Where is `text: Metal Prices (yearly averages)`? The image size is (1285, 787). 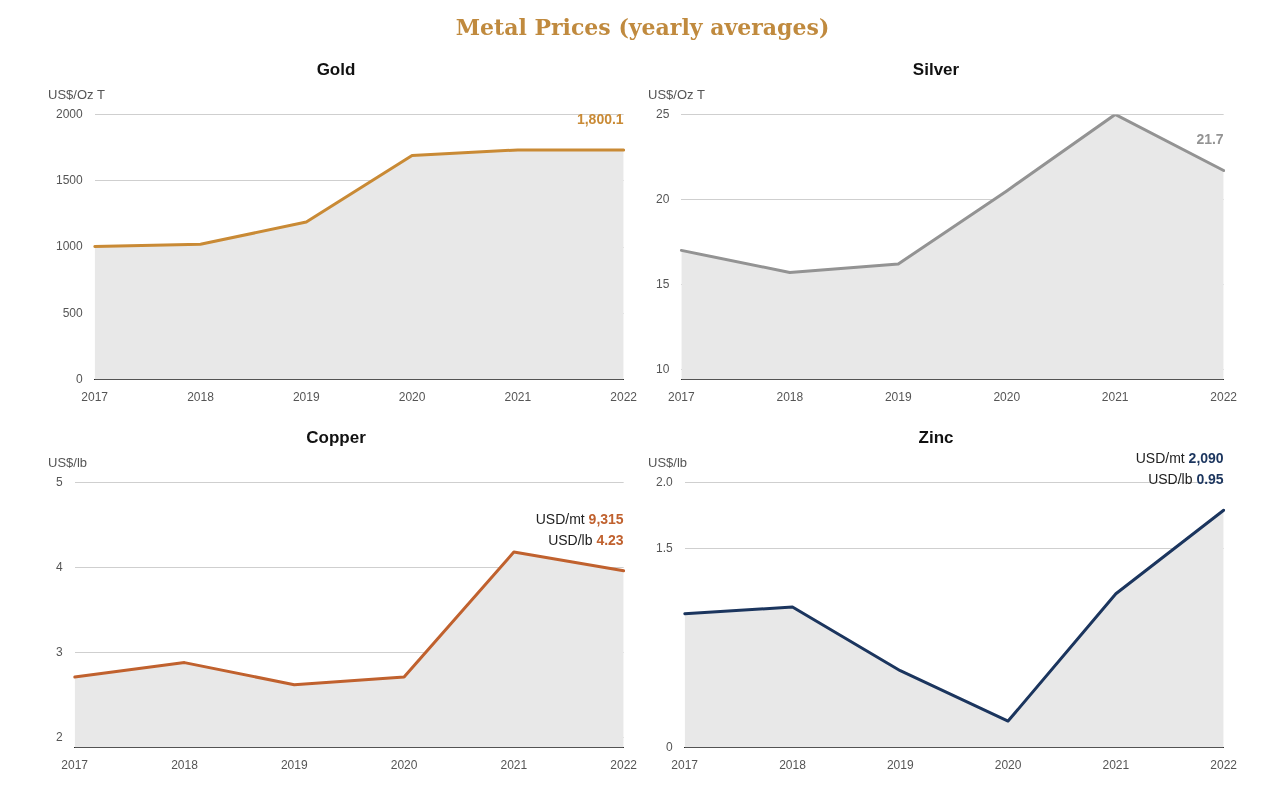 text: Metal Prices (yearly averages) is located at coordinates (642, 27).